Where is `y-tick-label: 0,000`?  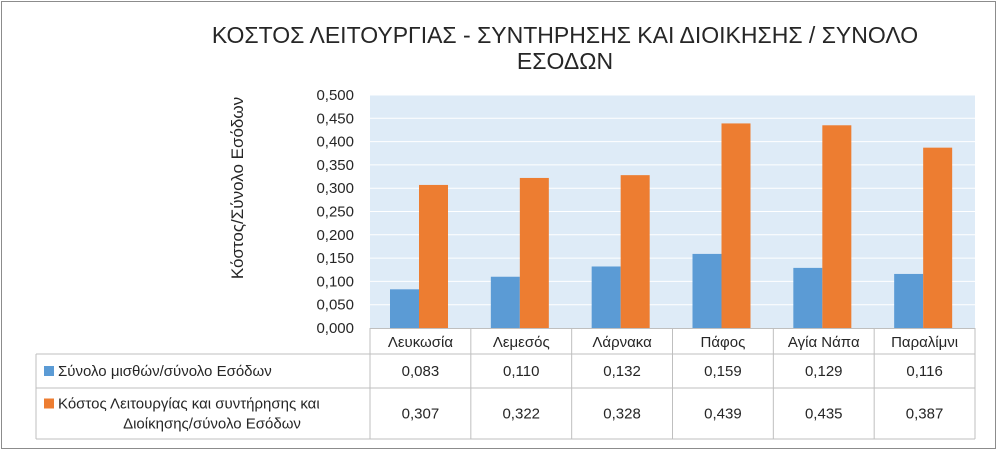
y-tick-label: 0,000 is located at coordinates (335, 328).